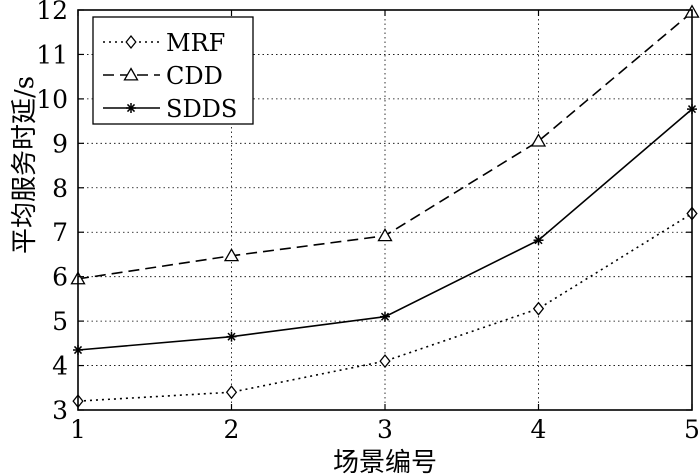 Image resolution: width=700 pixels, height=475 pixels. Describe the element at coordinates (692, 429) in the screenshot. I see `x-tick-label: 5` at that location.